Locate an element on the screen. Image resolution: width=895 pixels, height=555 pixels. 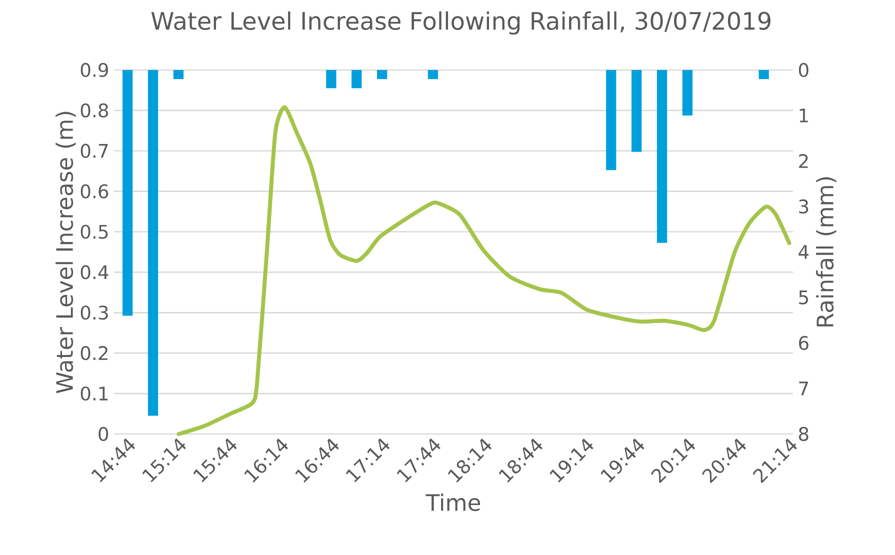
y-tick-label: 0.2 is located at coordinates (94, 353).